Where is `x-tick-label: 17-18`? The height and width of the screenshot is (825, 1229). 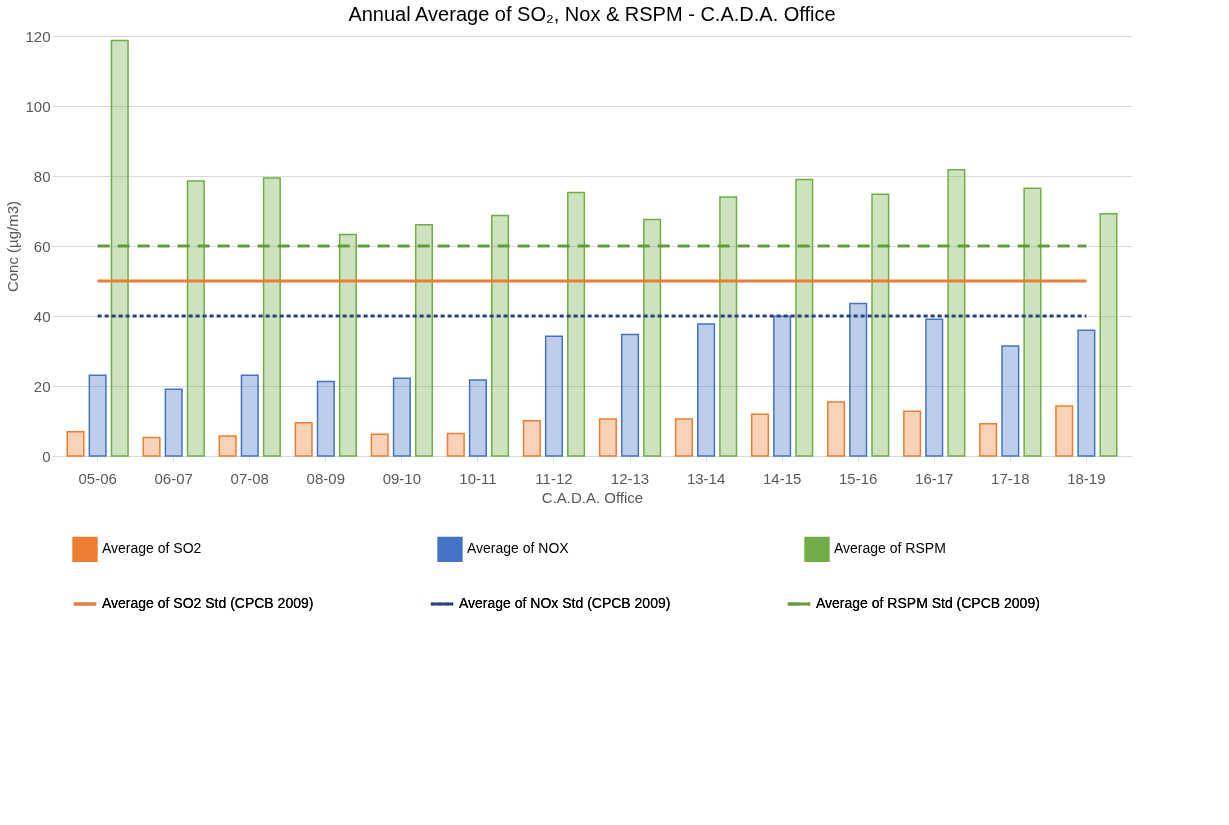
x-tick-label: 17-18 is located at coordinates (1010, 478).